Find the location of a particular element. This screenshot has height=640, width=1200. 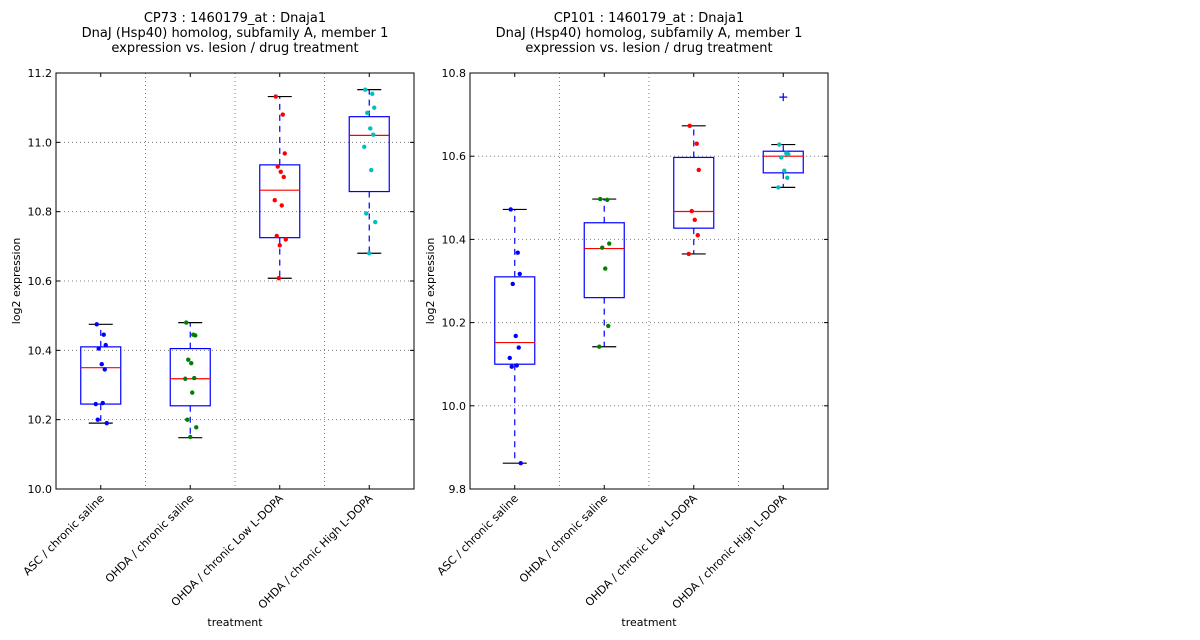

y-tick-label: 10.8 is located at coordinates (454, 73).